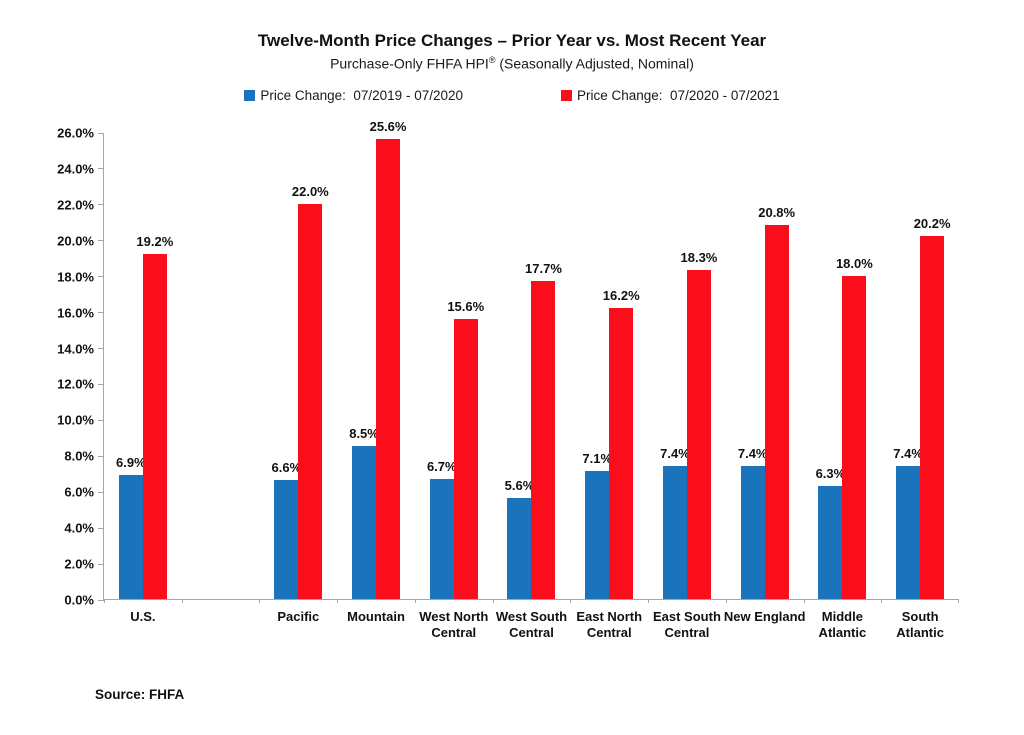 The width and height of the screenshot is (1024, 735). Describe the element at coordinates (250, 95) in the screenshot. I see `legend-swatch-blue` at that location.